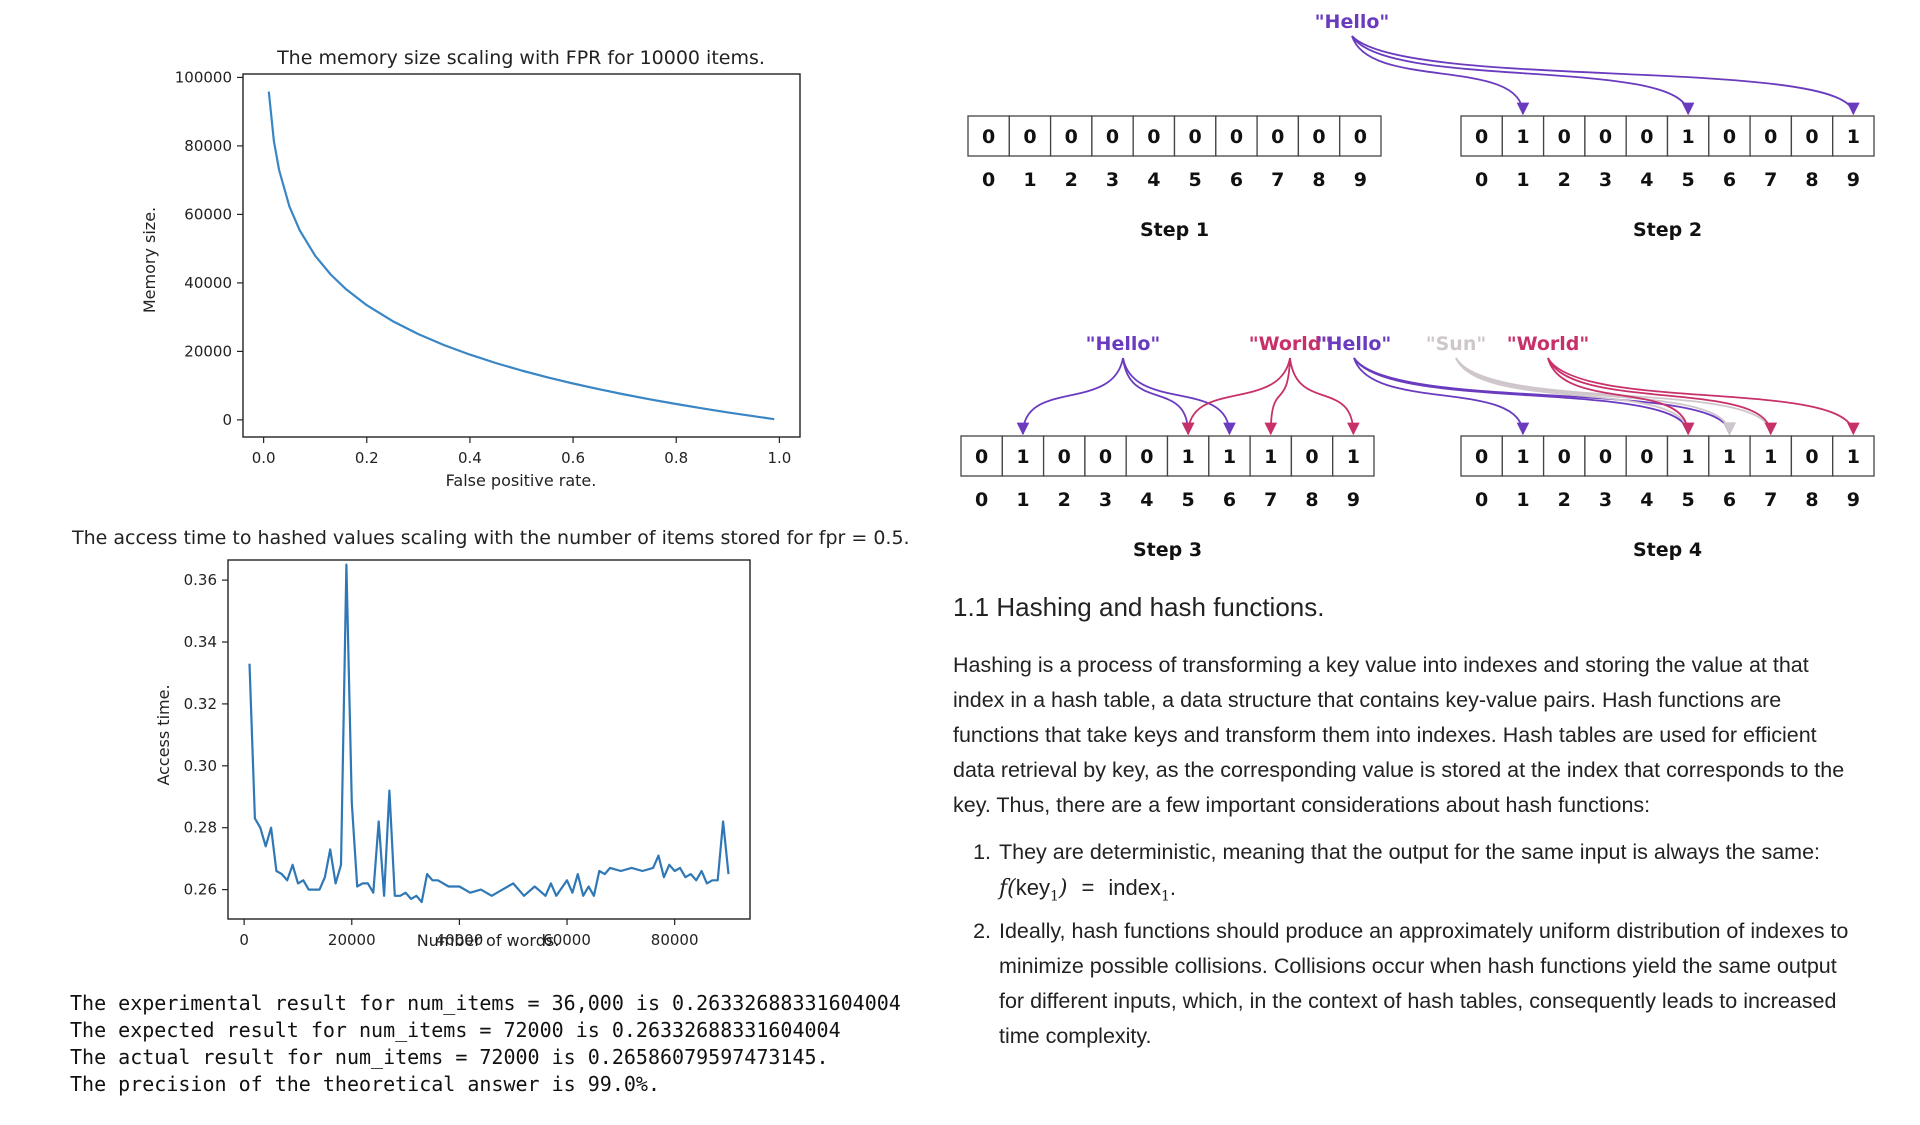 The width and height of the screenshot is (1920, 1125). What do you see at coordinates (208, 214) in the screenshot?
I see `y-tick-label: 60000` at bounding box center [208, 214].